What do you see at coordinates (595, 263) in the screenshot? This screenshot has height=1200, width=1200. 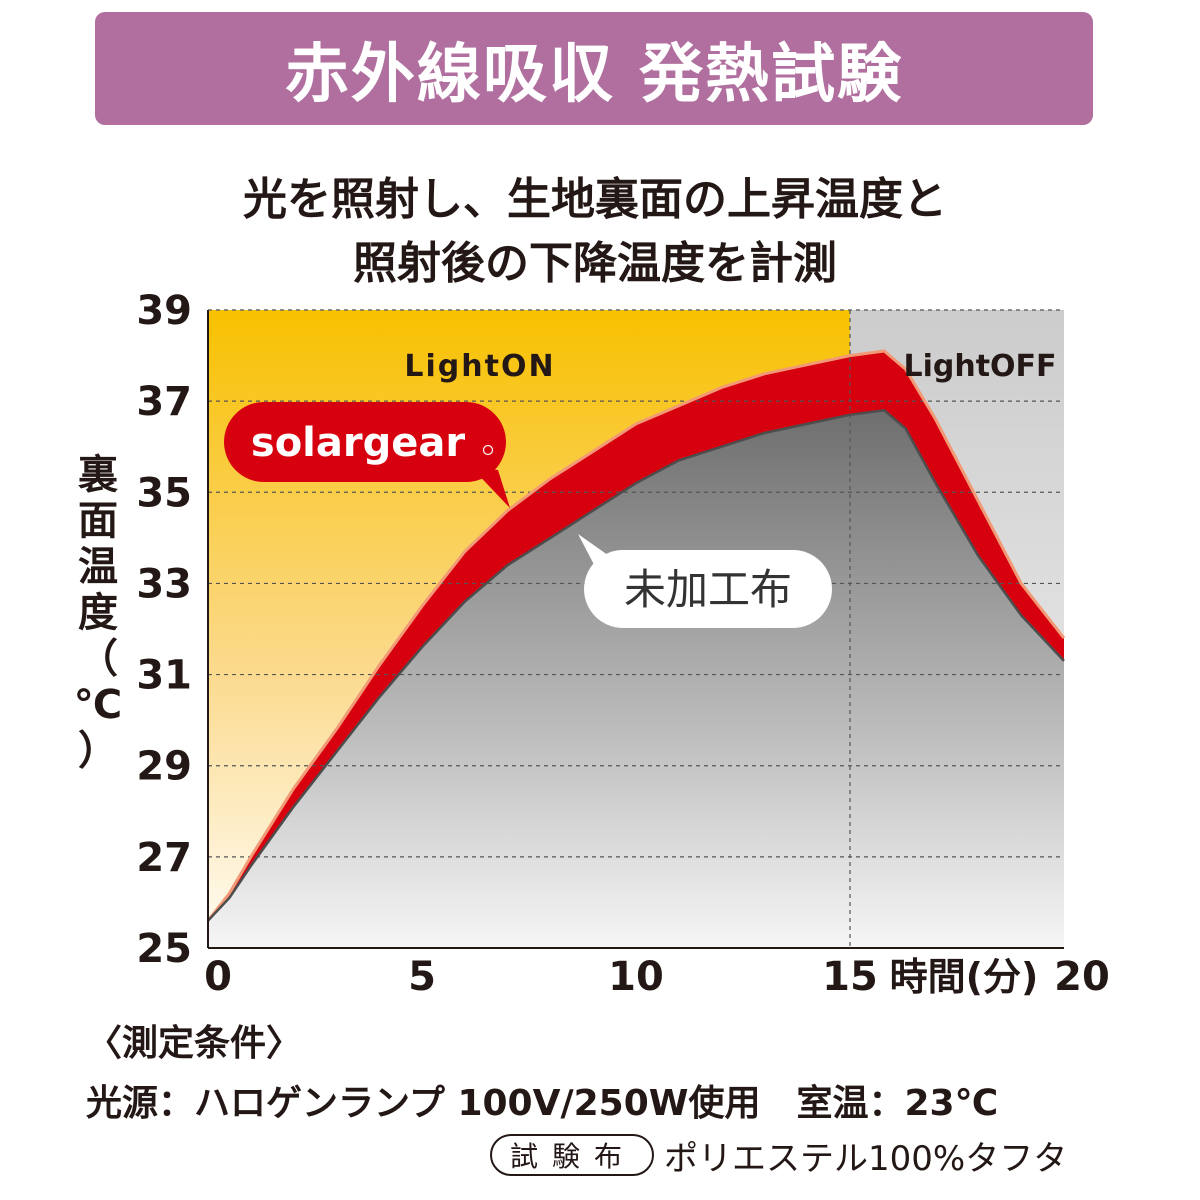 I see `subtitle-line-2: 照射後の下降温度を計測` at bounding box center [595, 263].